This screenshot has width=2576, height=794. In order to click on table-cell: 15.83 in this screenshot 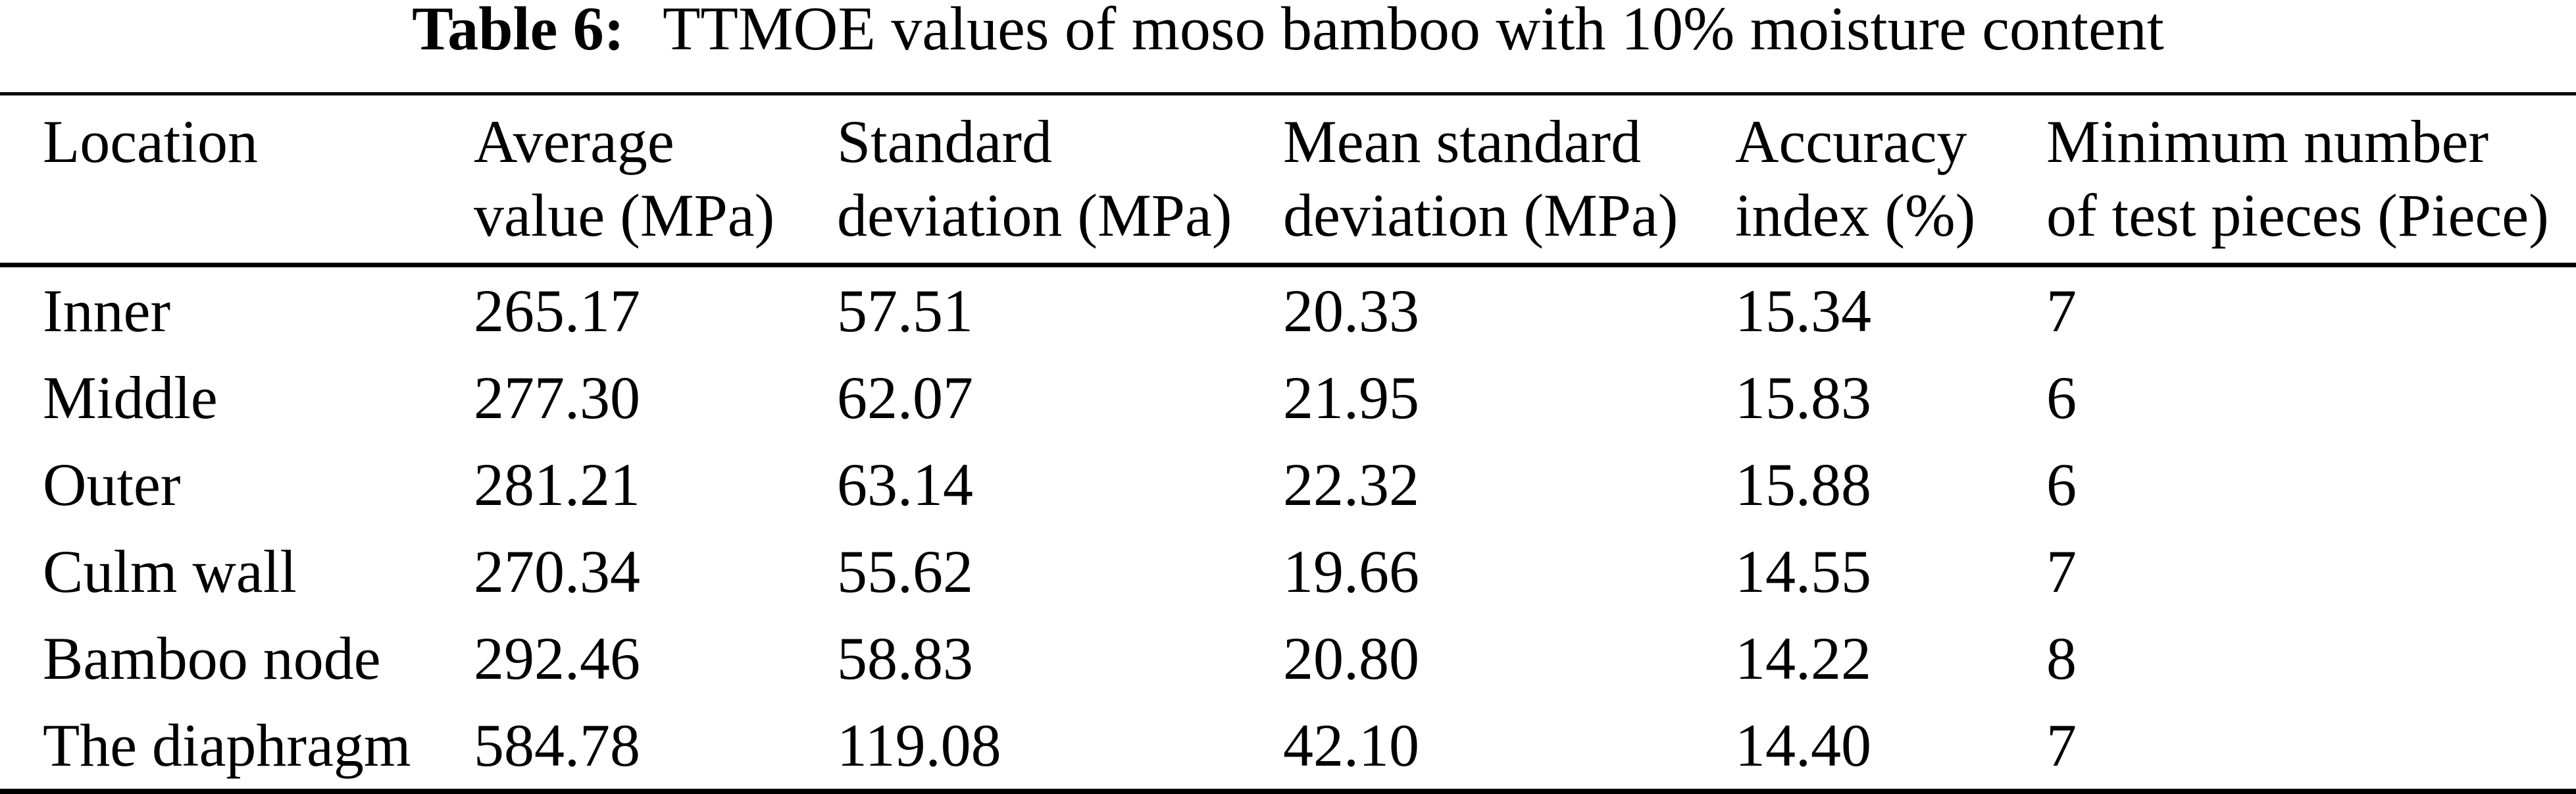, I will do `click(1803, 397)`.